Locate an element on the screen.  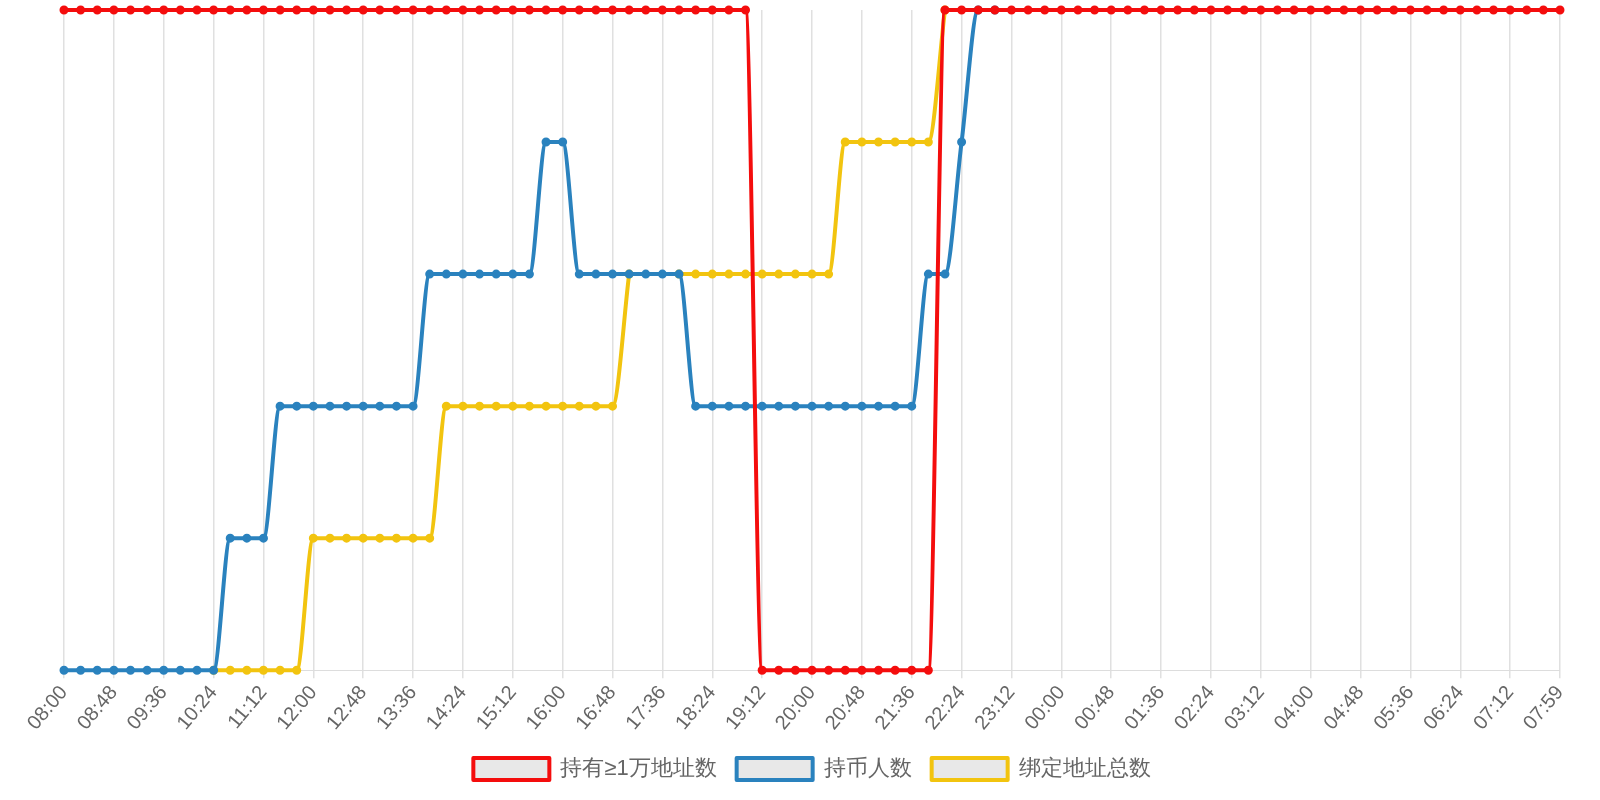
legend-label: 持币人数 is located at coordinates (867, 768).